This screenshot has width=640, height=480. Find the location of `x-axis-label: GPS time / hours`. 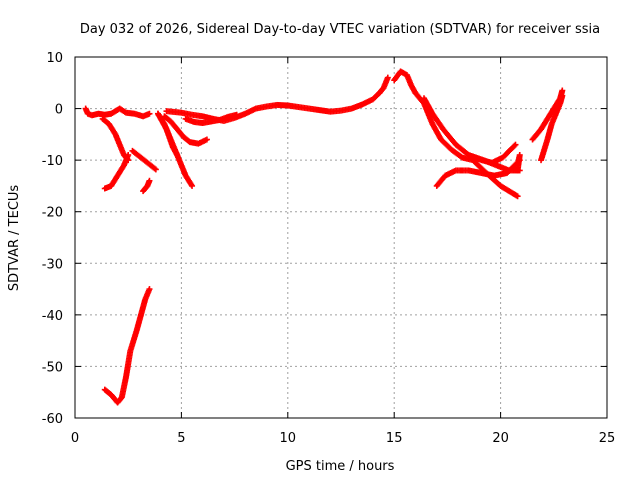

x-axis-label: GPS time / hours is located at coordinates (340, 466).